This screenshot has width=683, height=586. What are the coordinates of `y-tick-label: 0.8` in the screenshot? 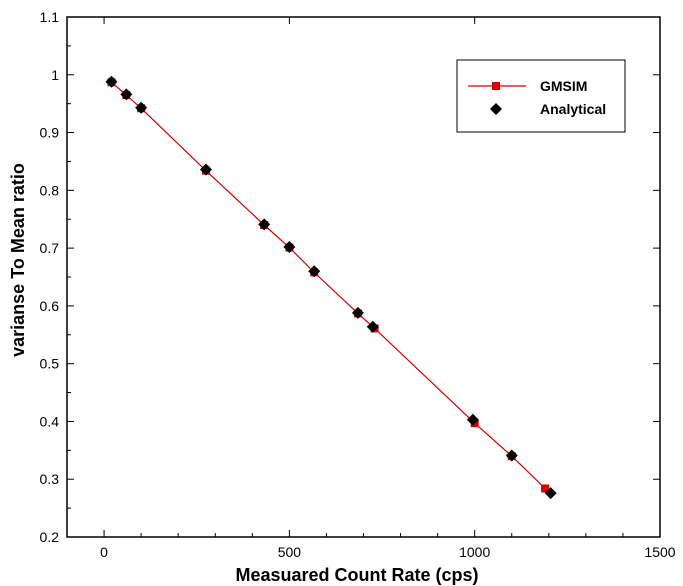 It's located at (50, 190).